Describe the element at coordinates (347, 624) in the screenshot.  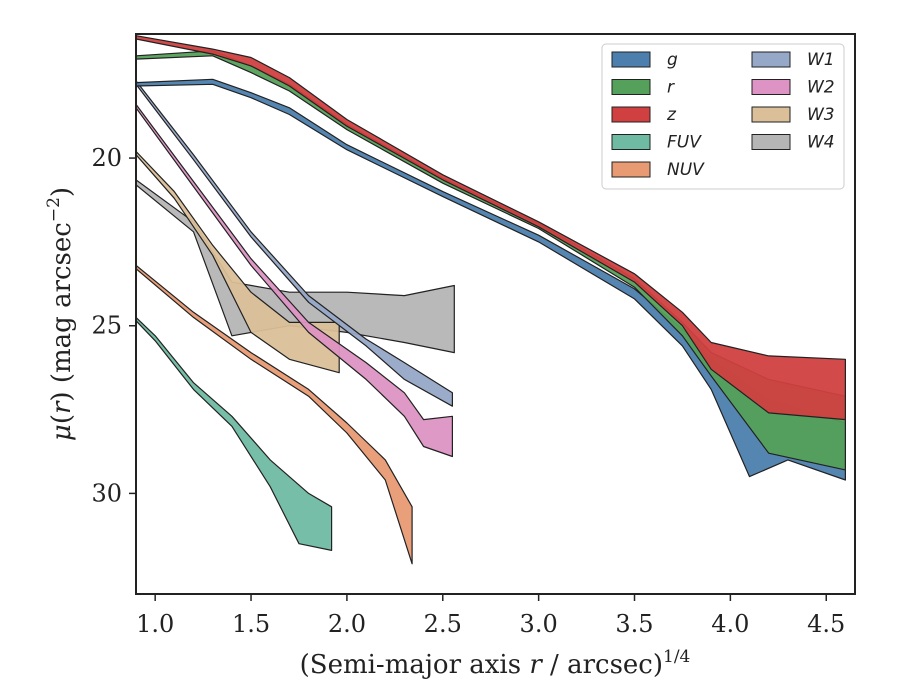
I see `x-tick-label: 2.0` at that location.